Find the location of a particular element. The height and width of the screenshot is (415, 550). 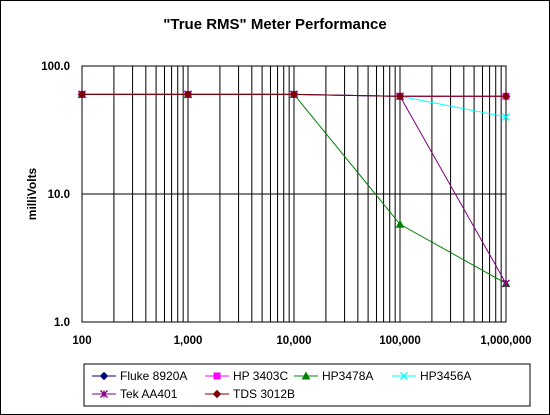

legend-item: Tek AA401 is located at coordinates (135, 394).